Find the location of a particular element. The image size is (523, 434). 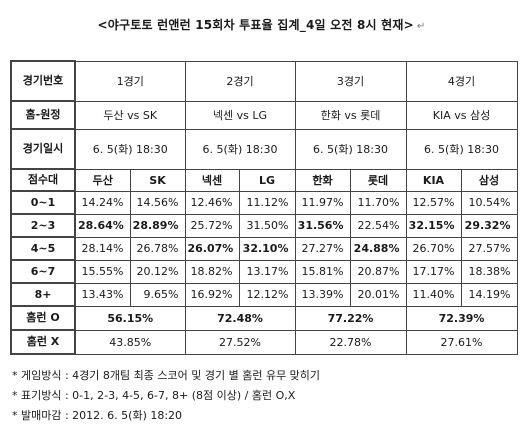

vote-rate-cell: 20.12% is located at coordinates (157, 271).